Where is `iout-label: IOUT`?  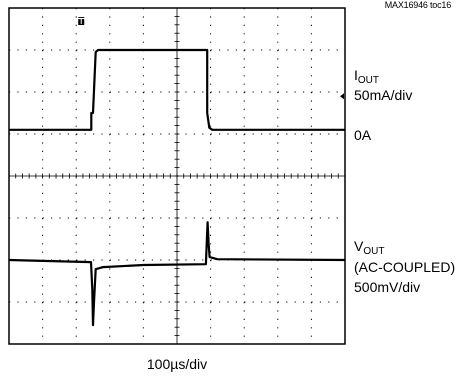 iout-label: IOUT is located at coordinates (366, 76).